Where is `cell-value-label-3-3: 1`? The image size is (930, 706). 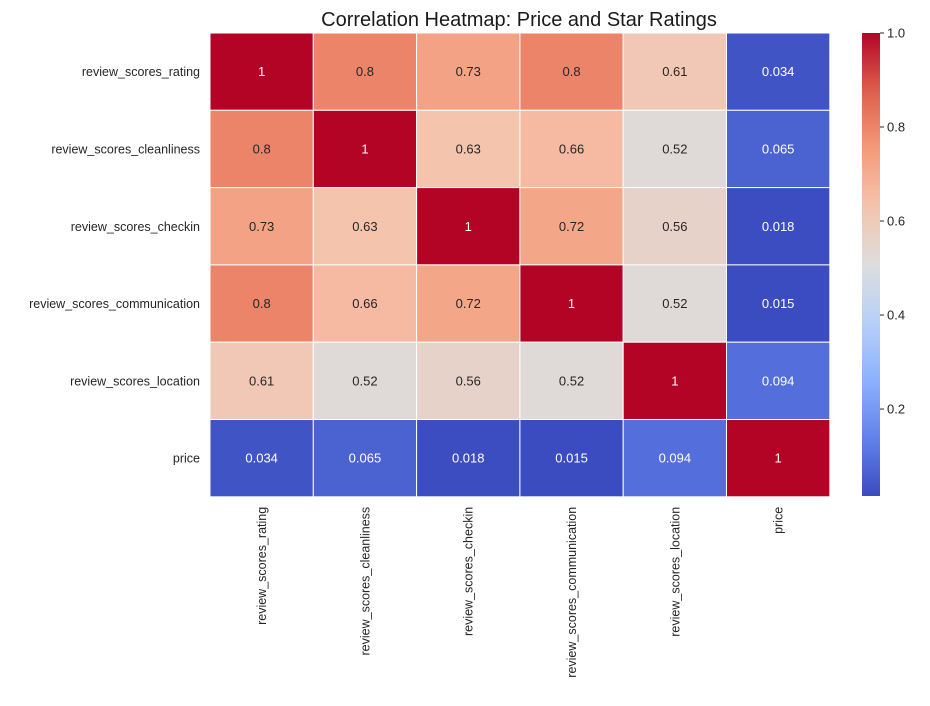 cell-value-label-3-3: 1 is located at coordinates (571, 303).